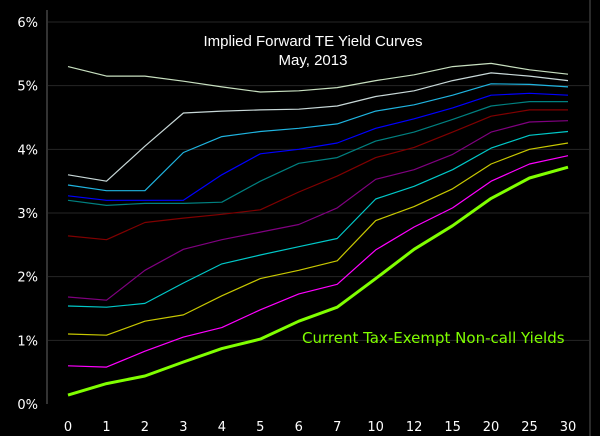 This screenshot has width=600, height=436. What do you see at coordinates (27, 341) in the screenshot?
I see `y-tick-label: 1%` at bounding box center [27, 341].